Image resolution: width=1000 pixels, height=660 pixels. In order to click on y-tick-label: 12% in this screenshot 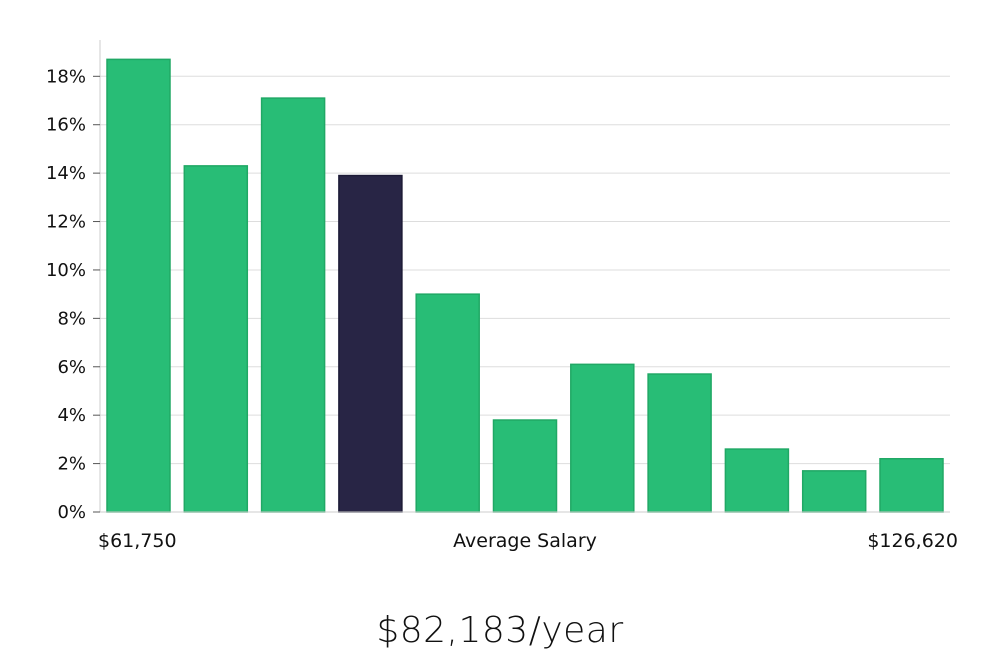, I will do `click(66, 222)`.